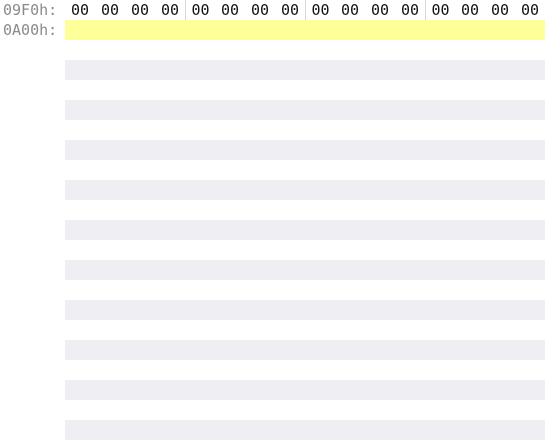  I want to click on hex-row-current: 0A00h:, so click(275, 30).